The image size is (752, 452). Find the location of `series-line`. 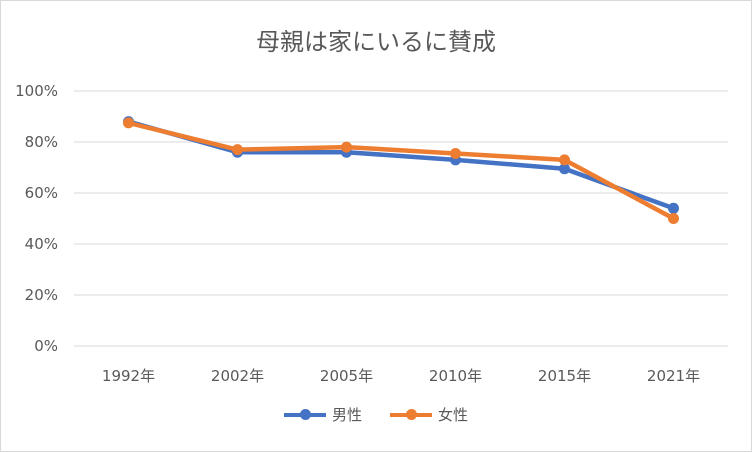

series-line is located at coordinates (401, 165).